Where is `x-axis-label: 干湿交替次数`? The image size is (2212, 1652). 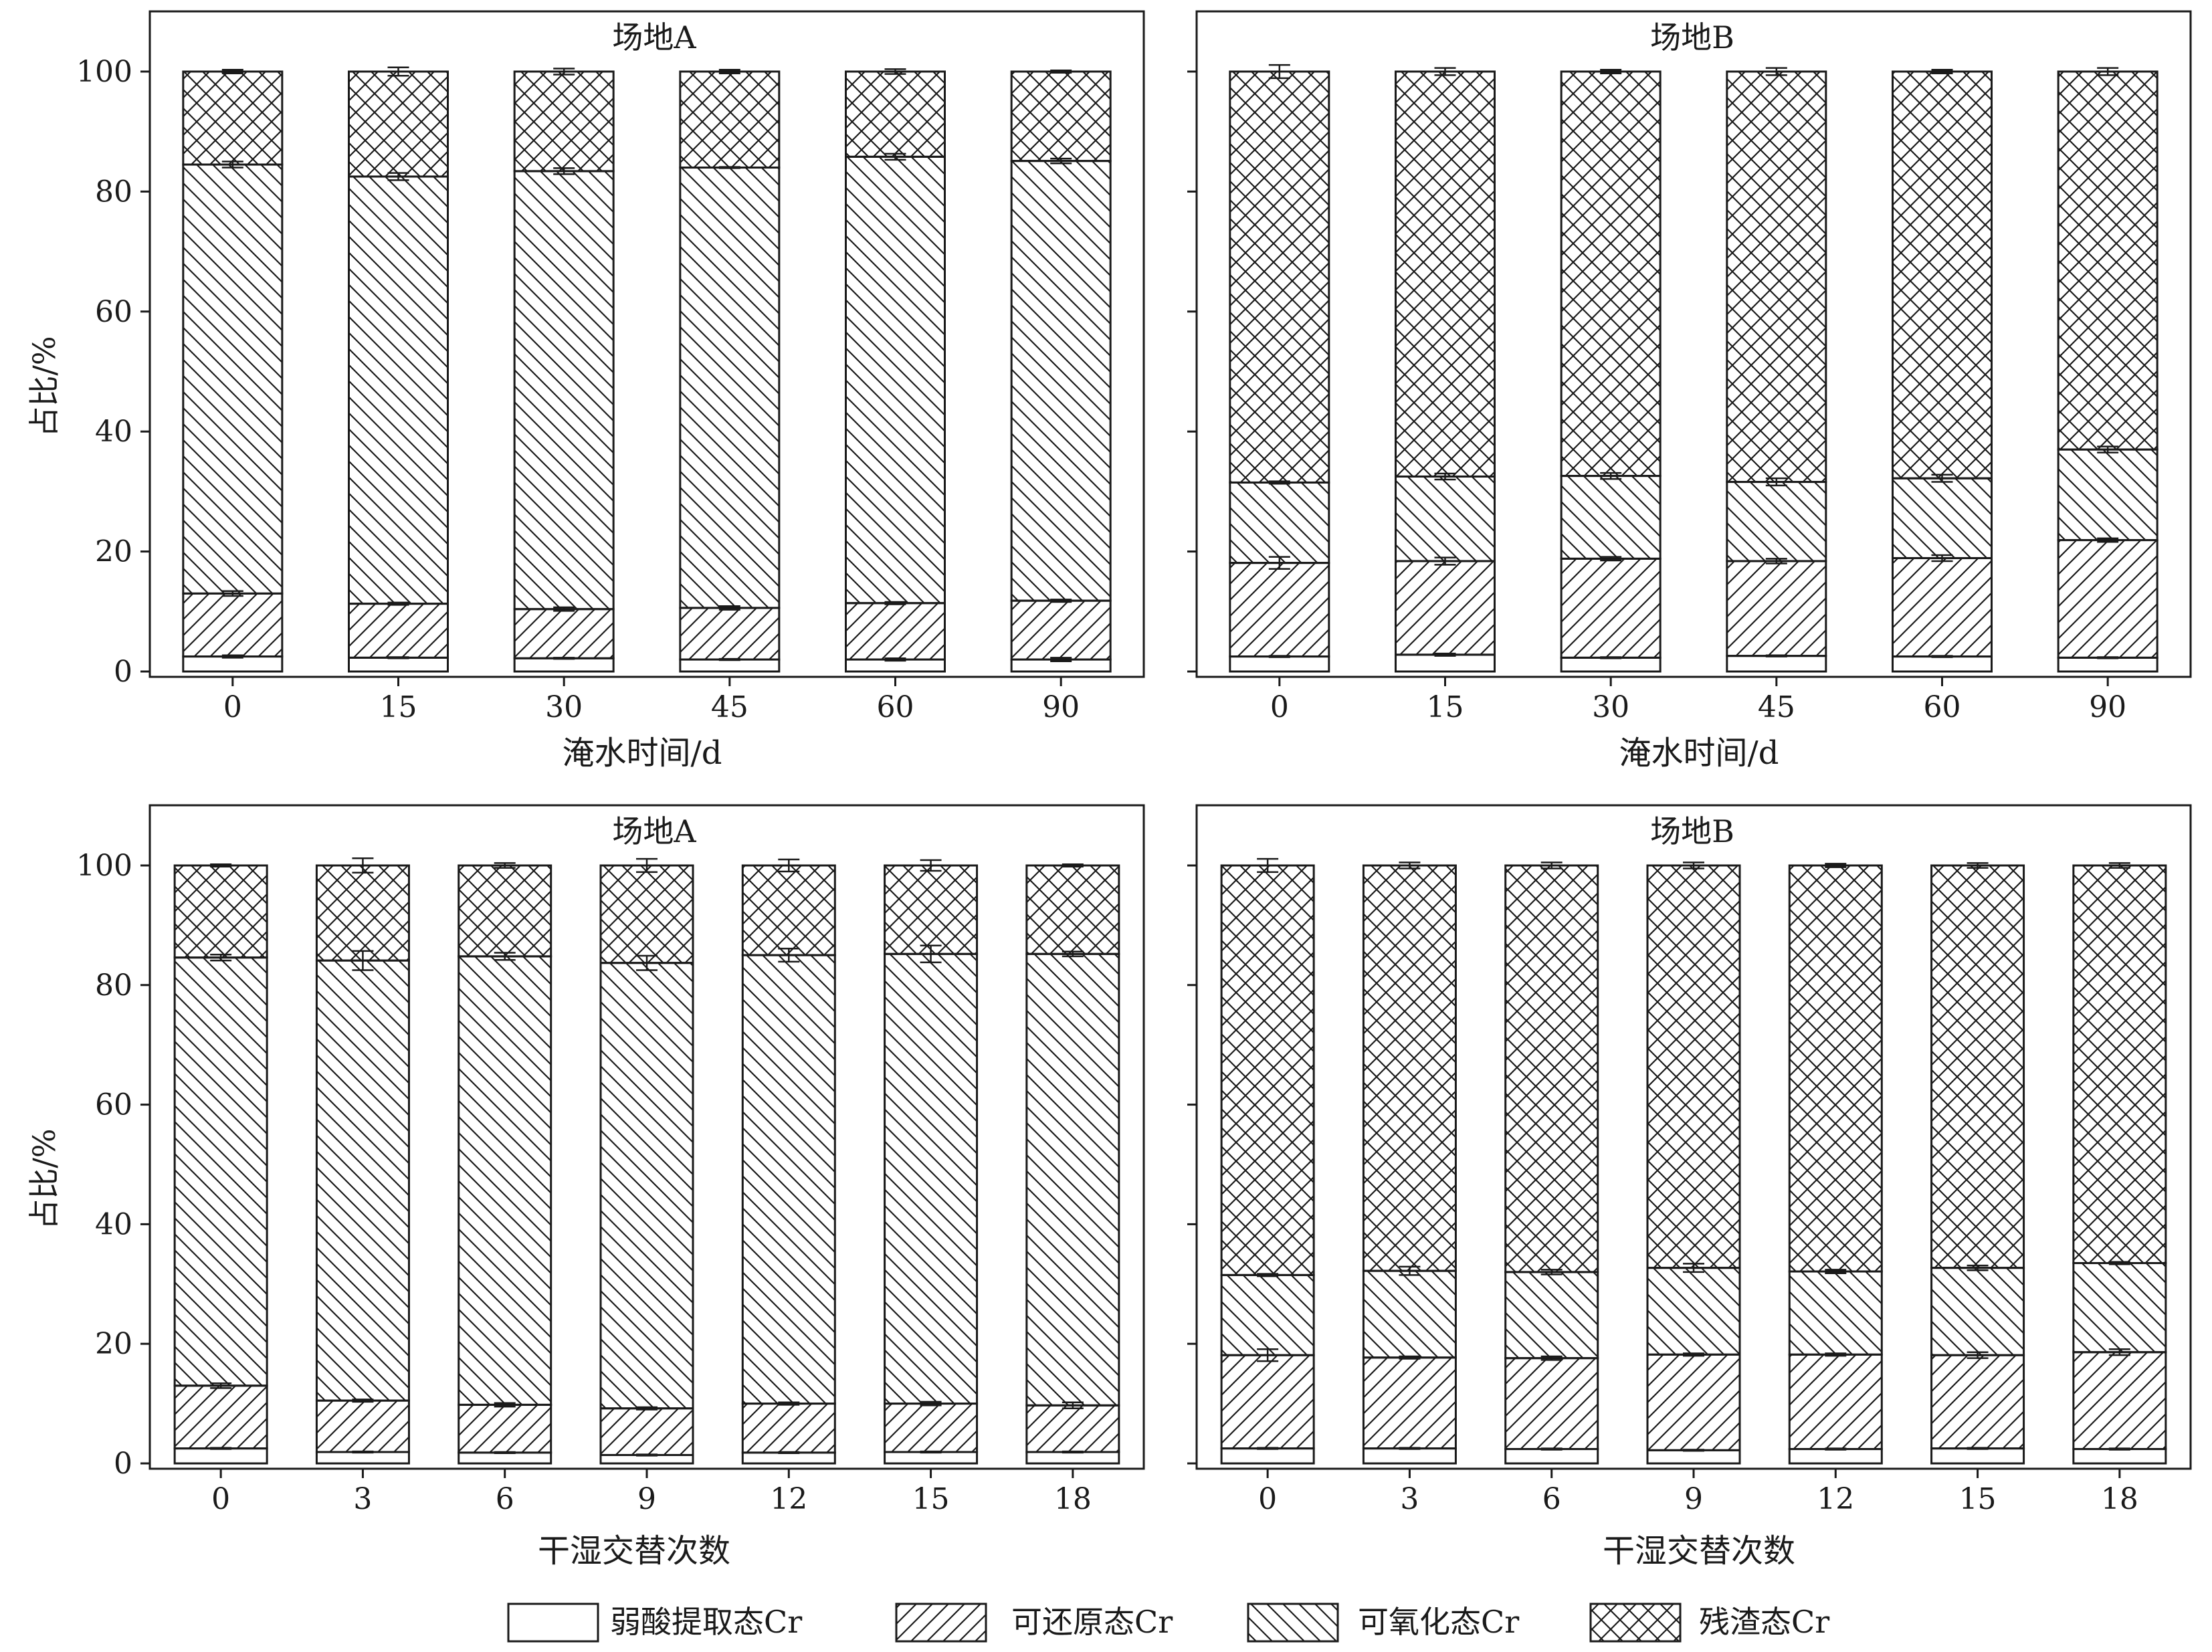
x-axis-label: 干湿交替次数 is located at coordinates (634, 1551).